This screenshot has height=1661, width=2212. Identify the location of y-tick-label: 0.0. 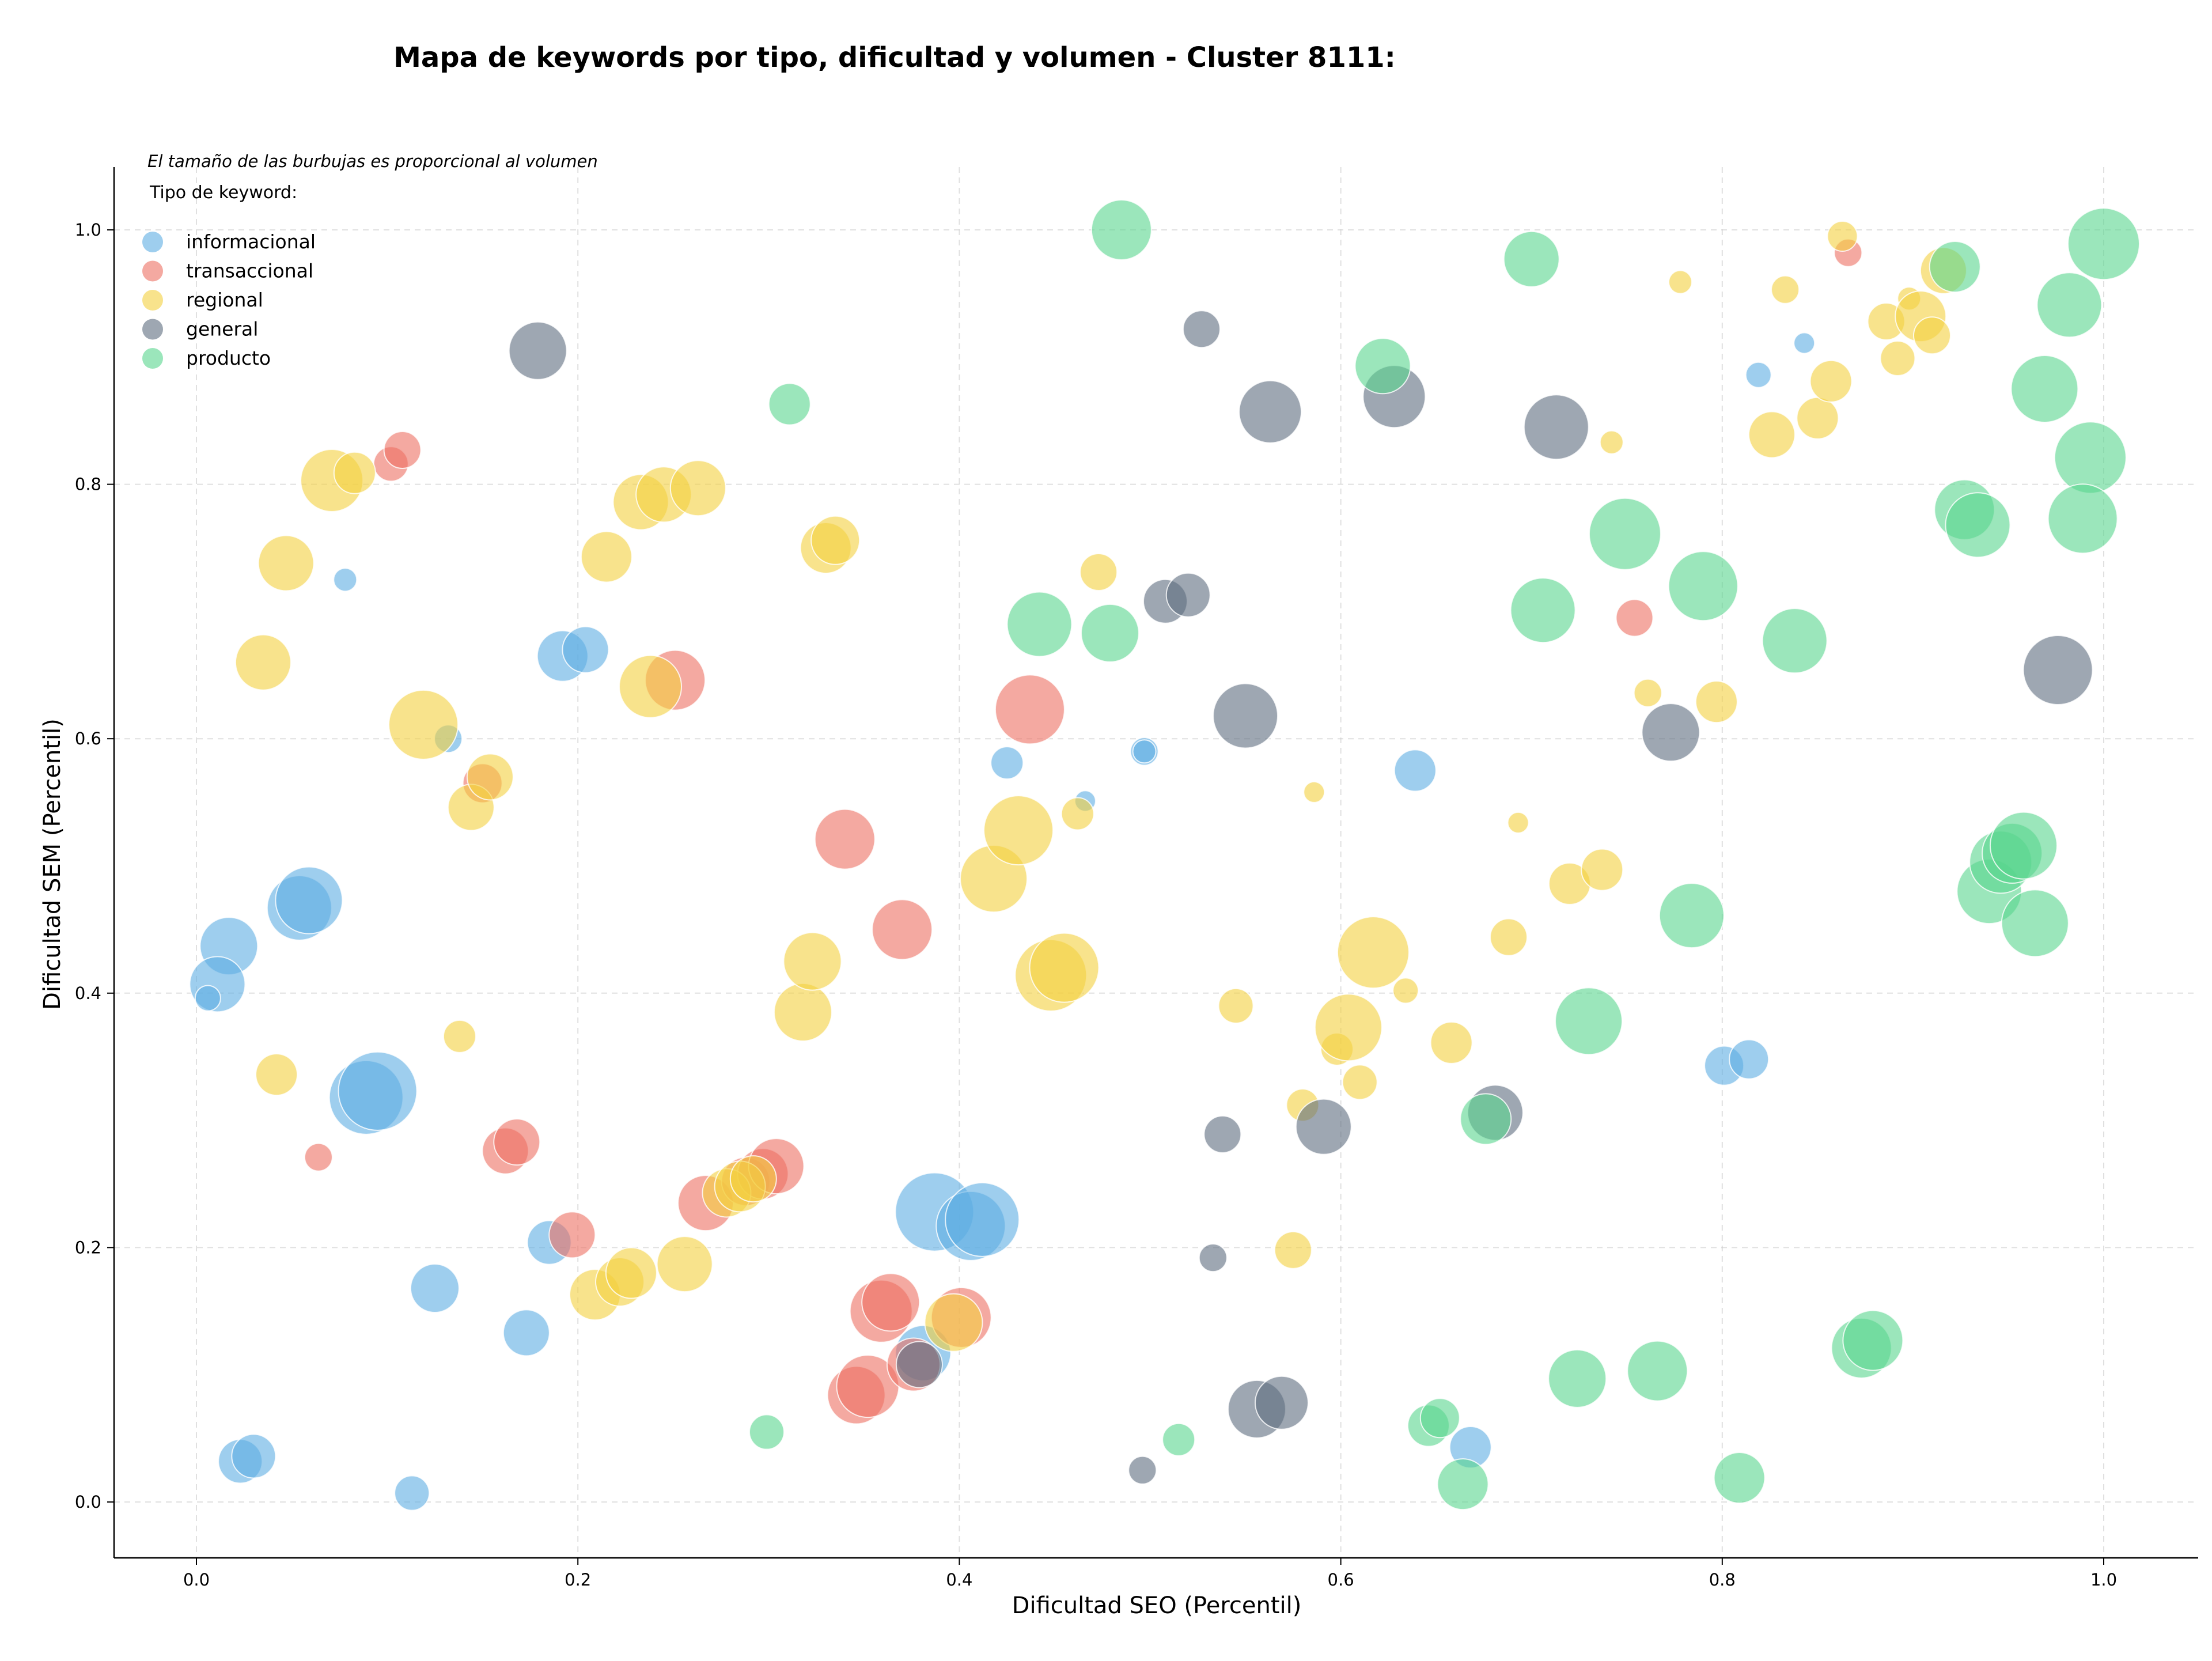
(88, 1502).